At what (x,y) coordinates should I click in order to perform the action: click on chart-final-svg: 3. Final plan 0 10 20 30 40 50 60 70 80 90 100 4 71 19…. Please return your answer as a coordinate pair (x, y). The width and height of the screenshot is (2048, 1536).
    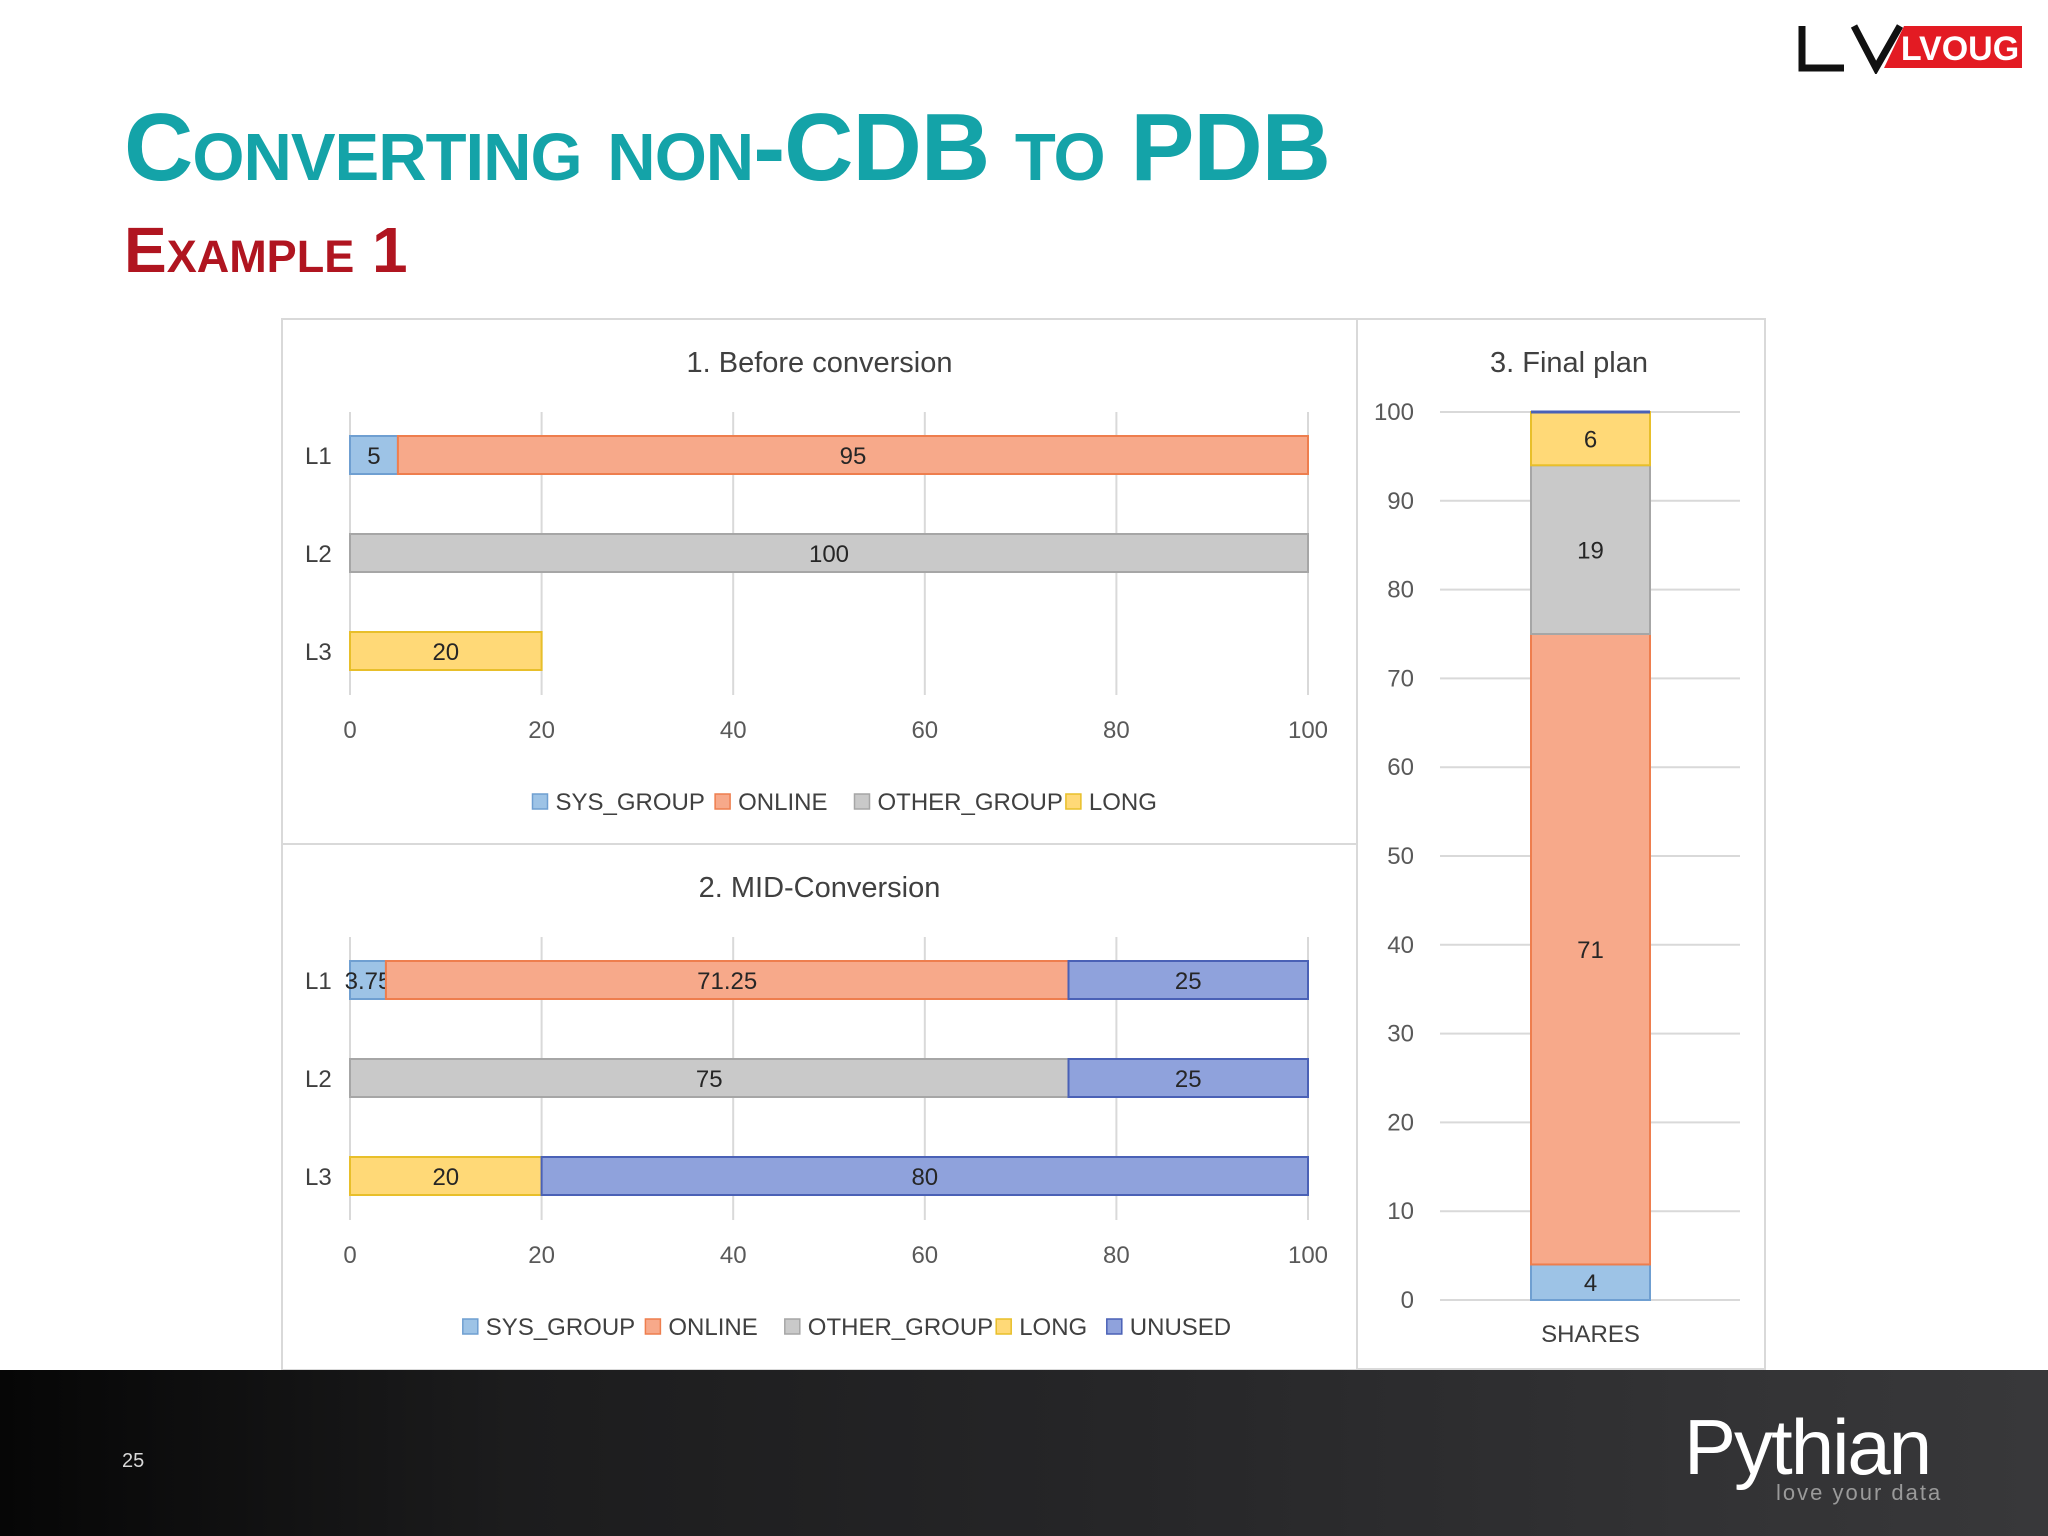
    Looking at the image, I should click on (1557, 847).